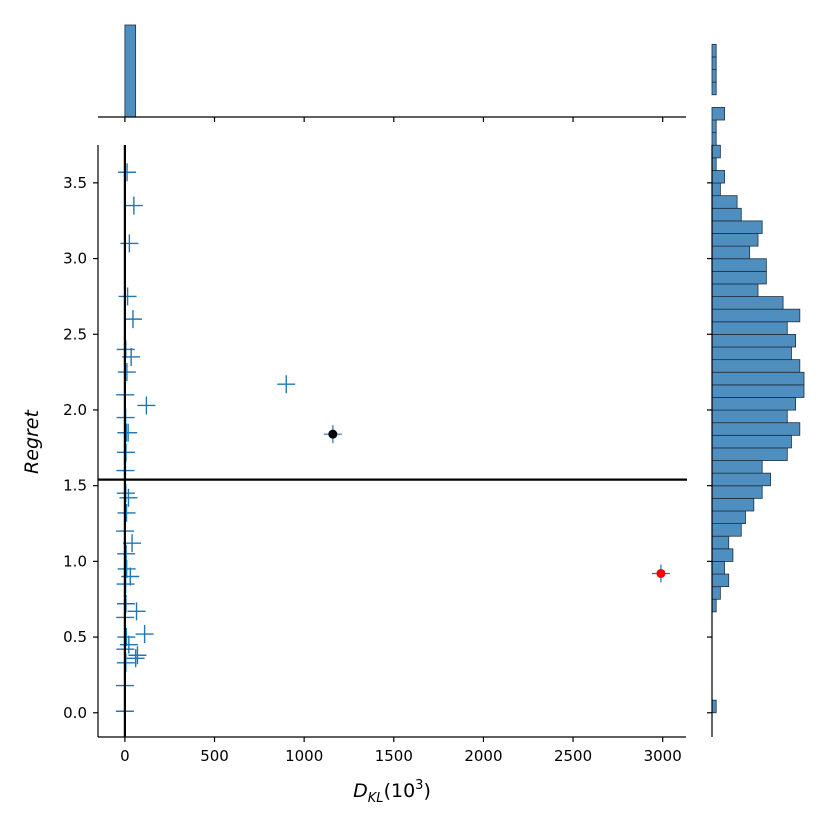 The height and width of the screenshot is (830, 830). Describe the element at coordinates (125, 756) in the screenshot. I see `x-tick-label: 0` at that location.